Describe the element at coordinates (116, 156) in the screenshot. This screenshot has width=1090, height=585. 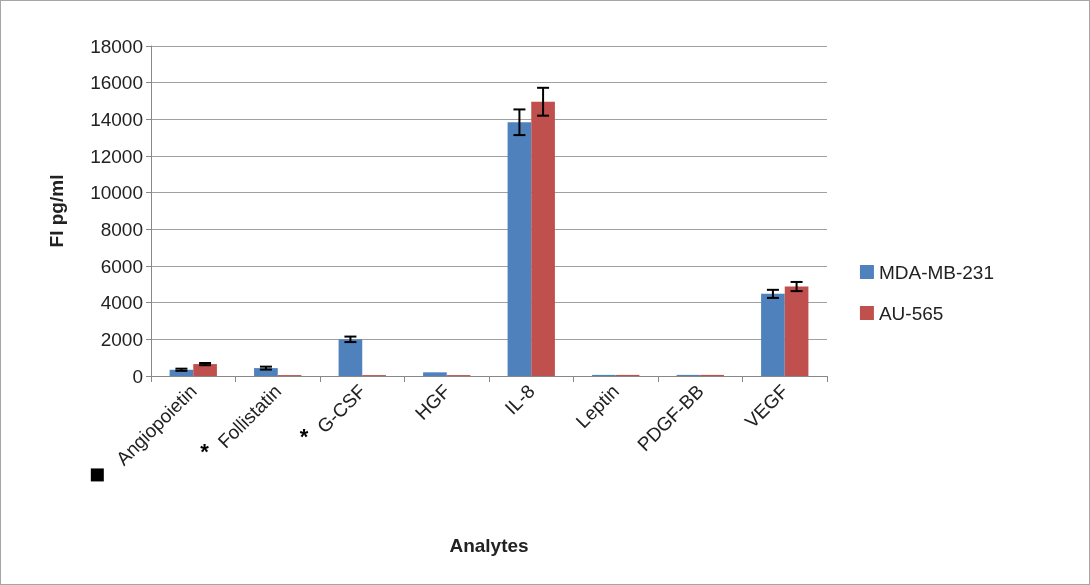
I see `y-tick-label: 12000` at that location.